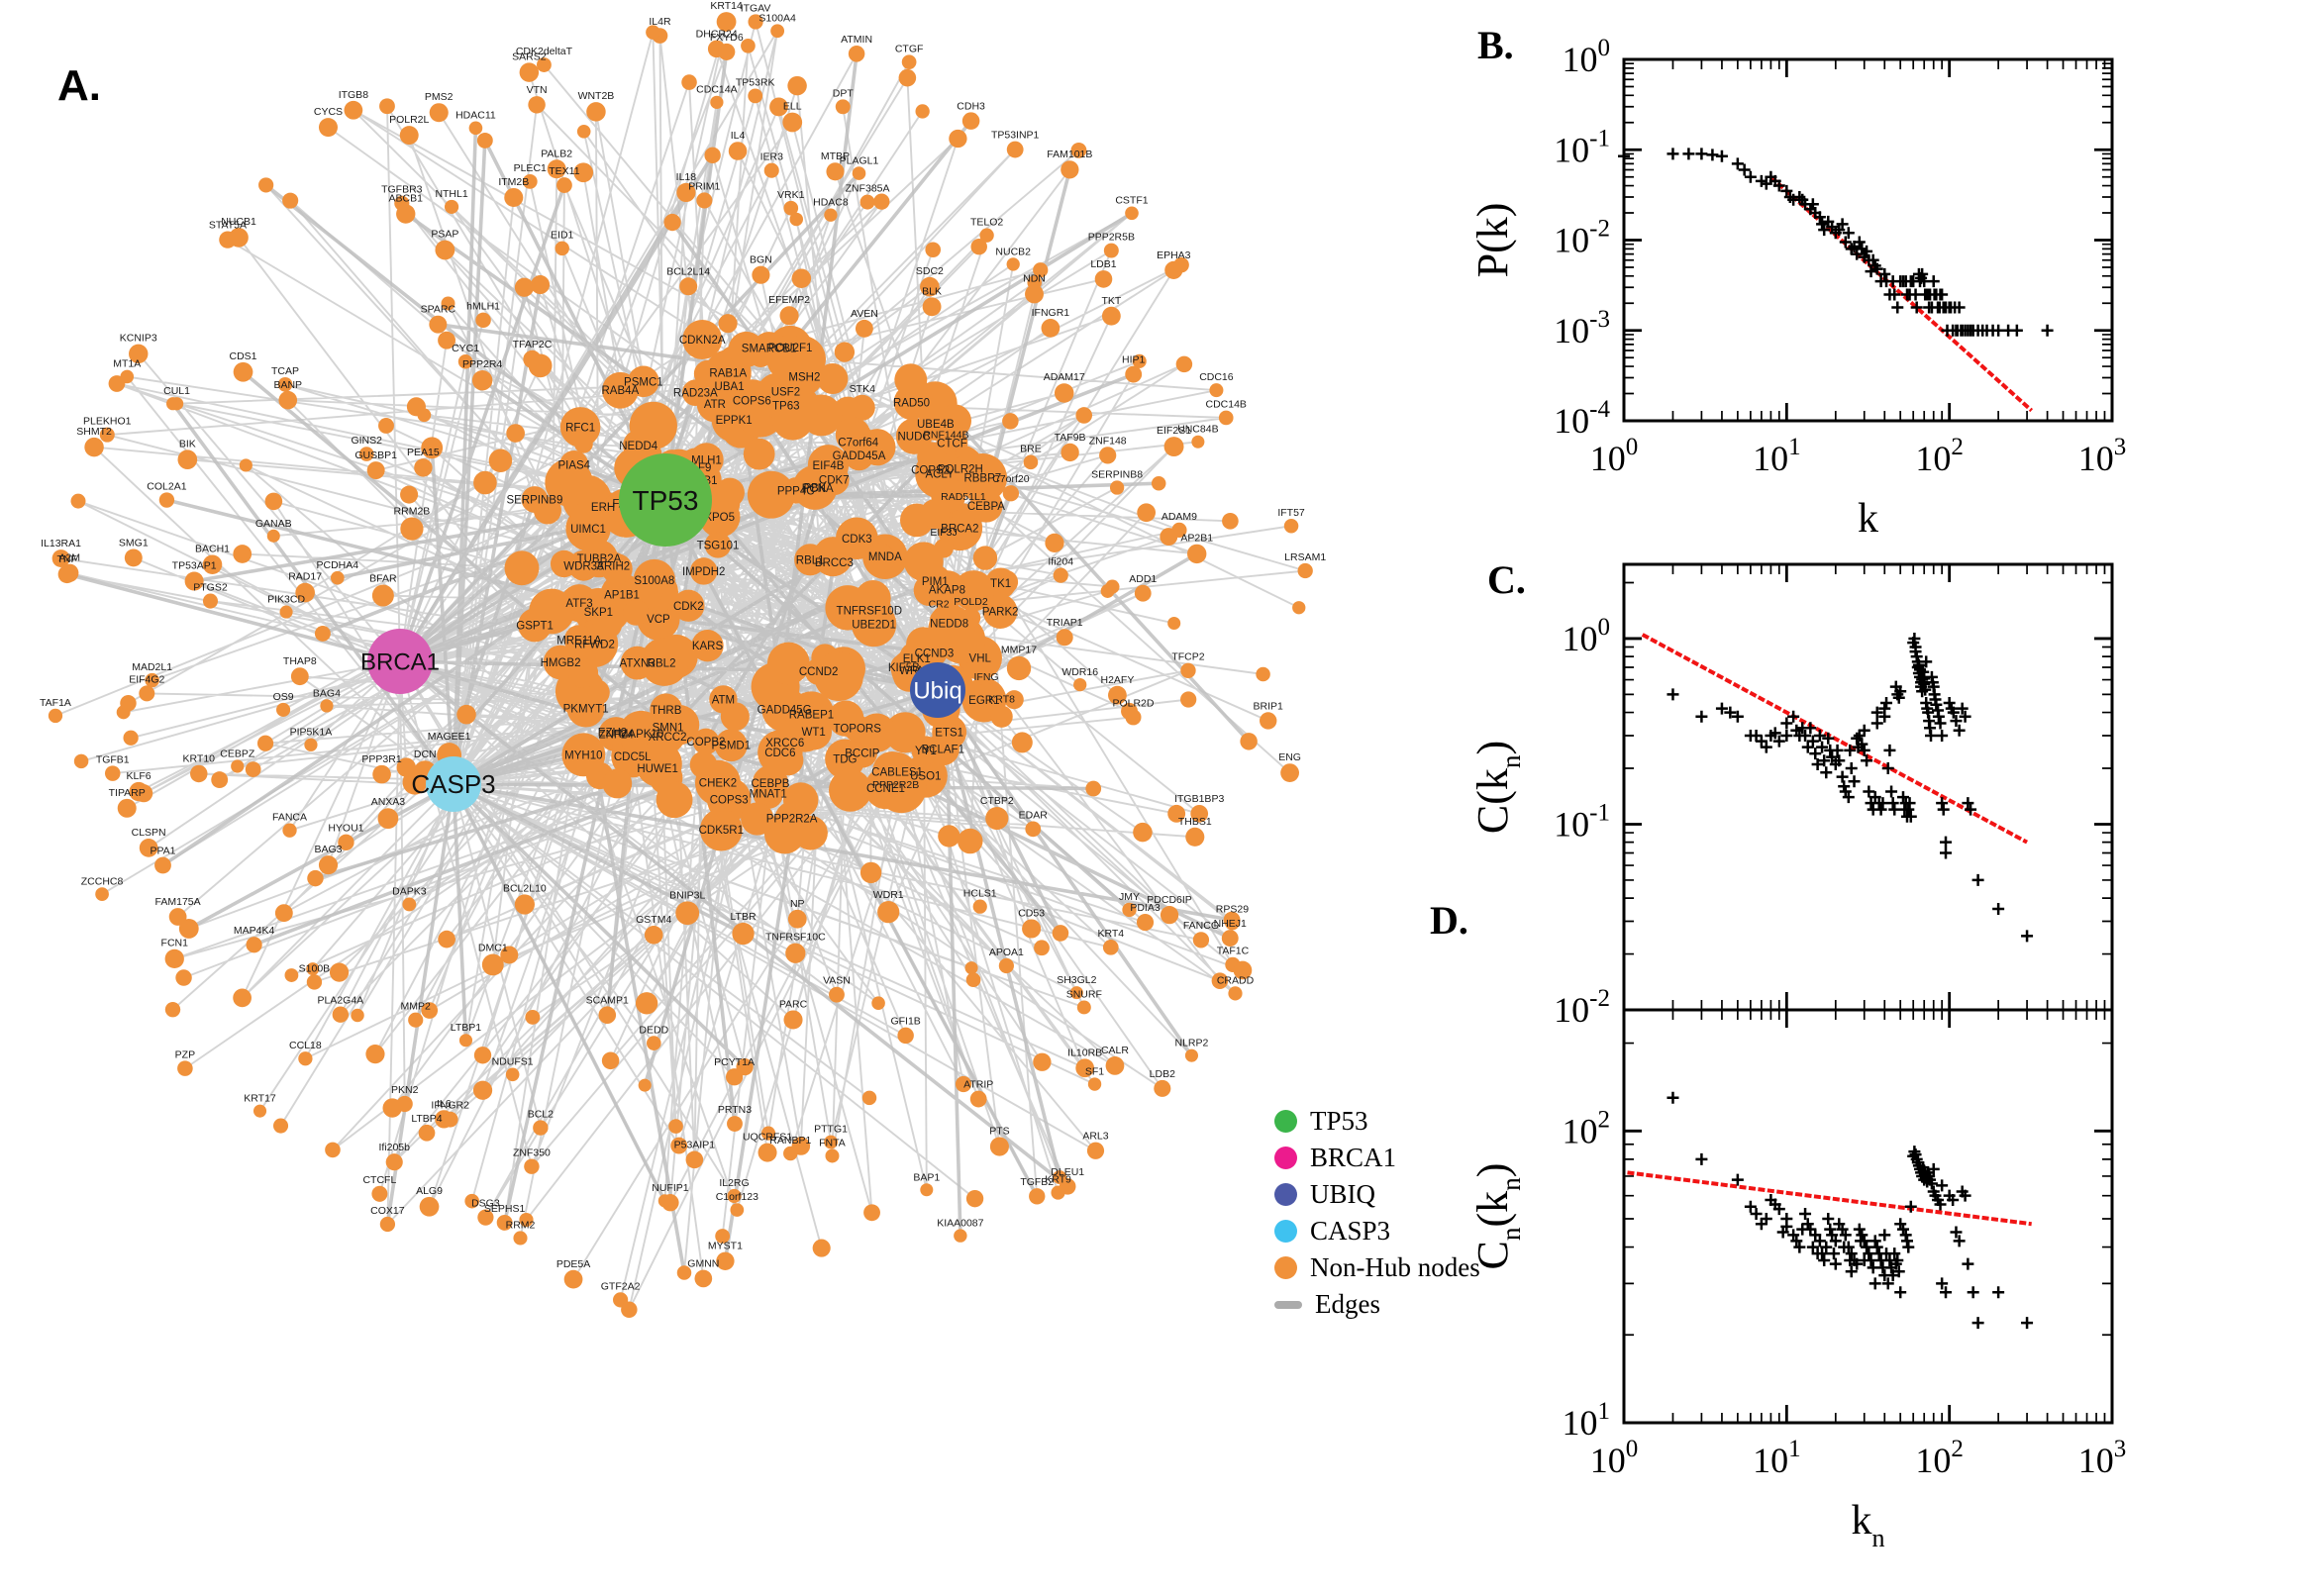  I want to click on gene-label: MAGEE1, so click(450, 737).